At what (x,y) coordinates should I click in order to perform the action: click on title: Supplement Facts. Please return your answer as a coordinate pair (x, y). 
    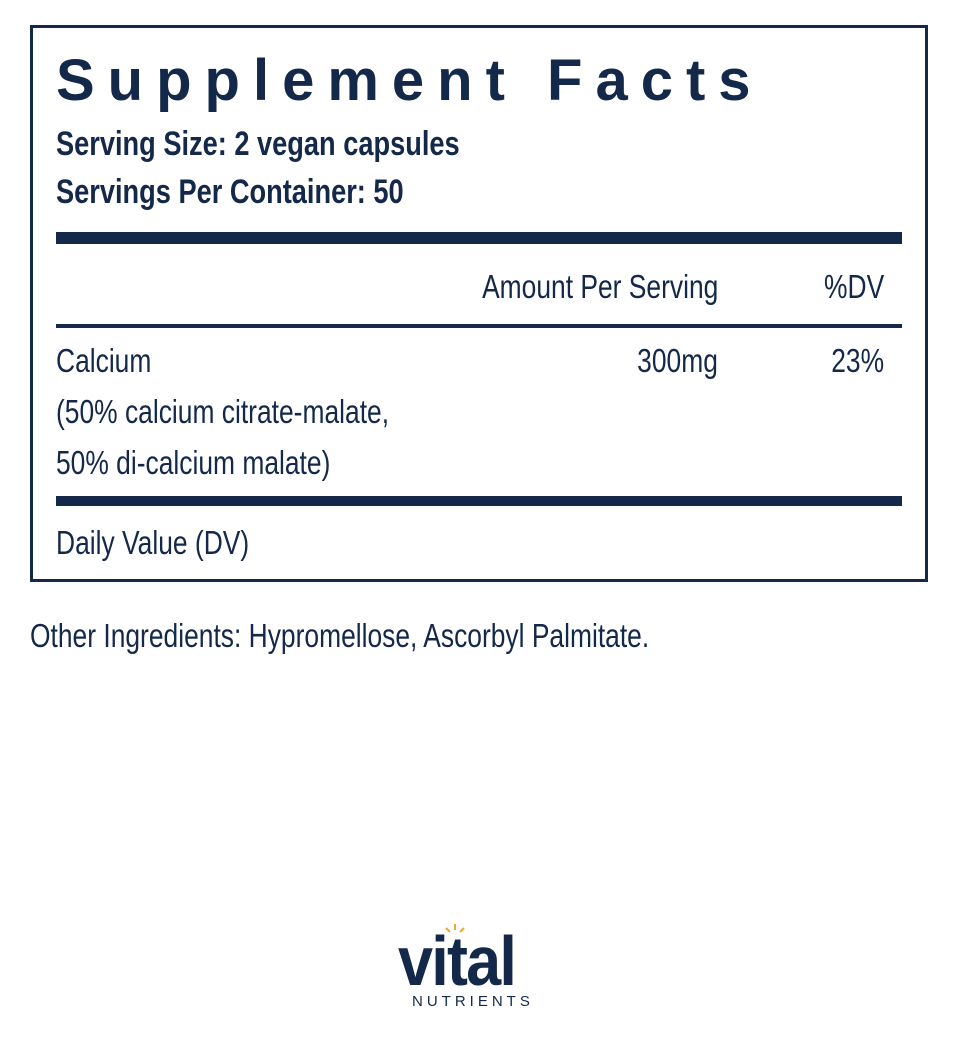
    Looking at the image, I should click on (410, 80).